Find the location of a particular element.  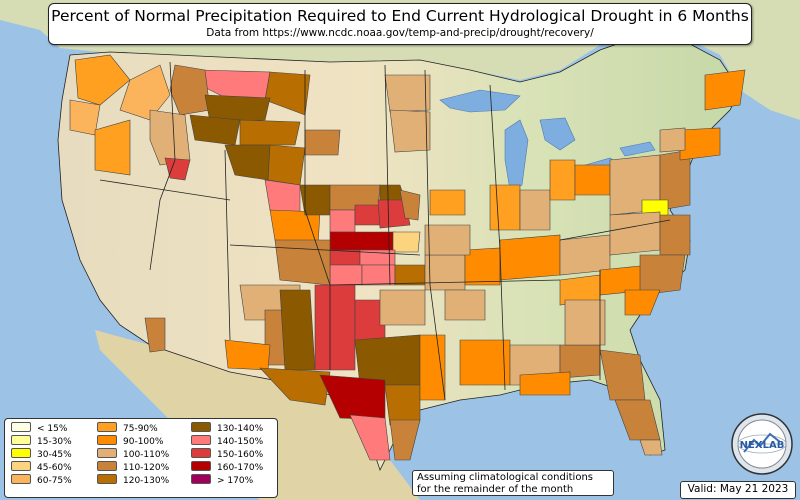

legend-label: 75-90% is located at coordinates (140, 429).